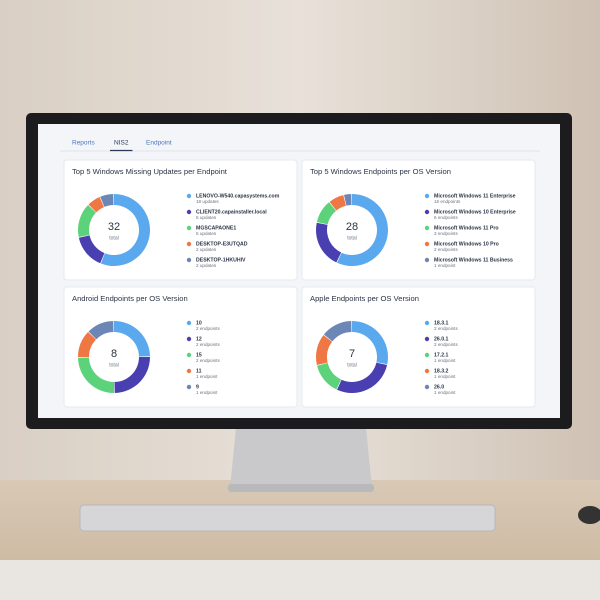  What do you see at coordinates (114, 354) in the screenshot?
I see `donut-total: 8` at bounding box center [114, 354].